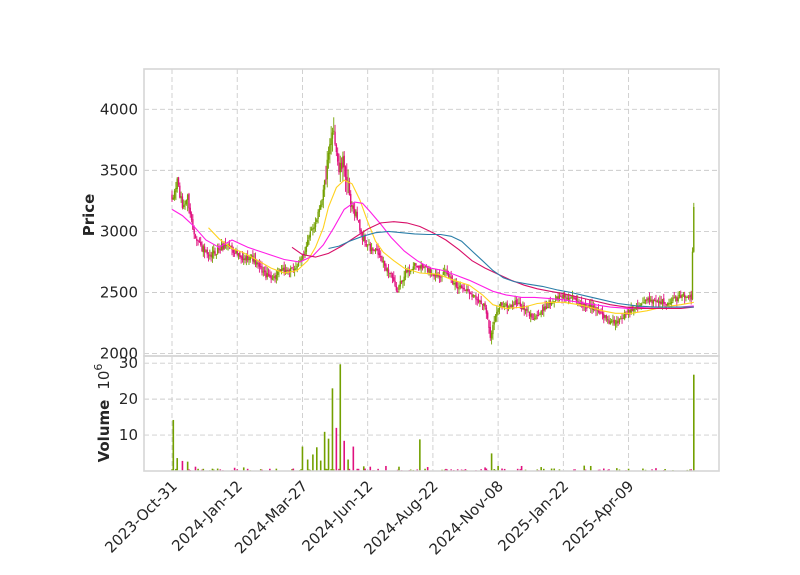  What do you see at coordinates (89, 215) in the screenshot?
I see `price-axis-label: Price` at bounding box center [89, 215].